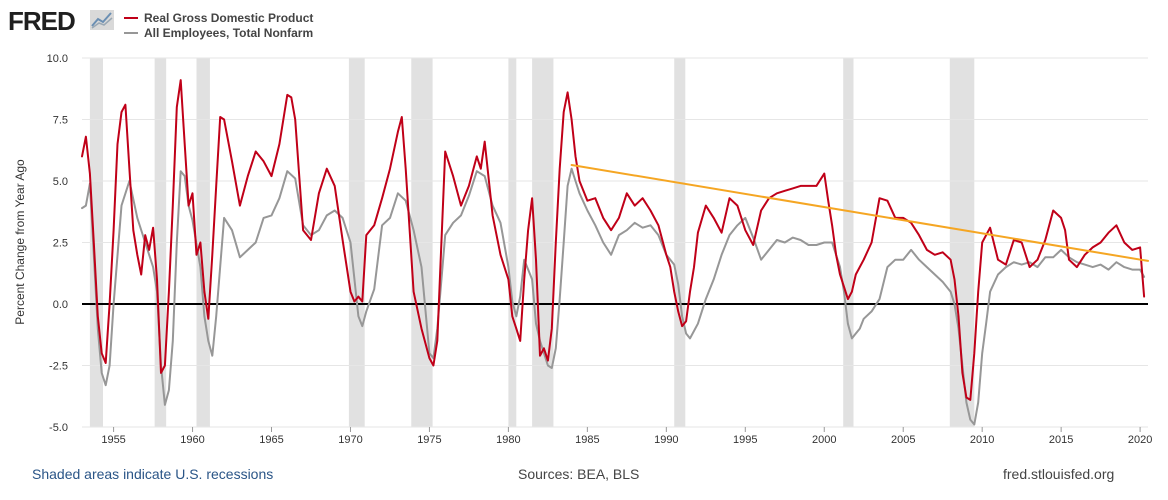 The width and height of the screenshot is (1168, 500). What do you see at coordinates (131, 18) in the screenshot?
I see `legend-swatch-gdp` at bounding box center [131, 18].